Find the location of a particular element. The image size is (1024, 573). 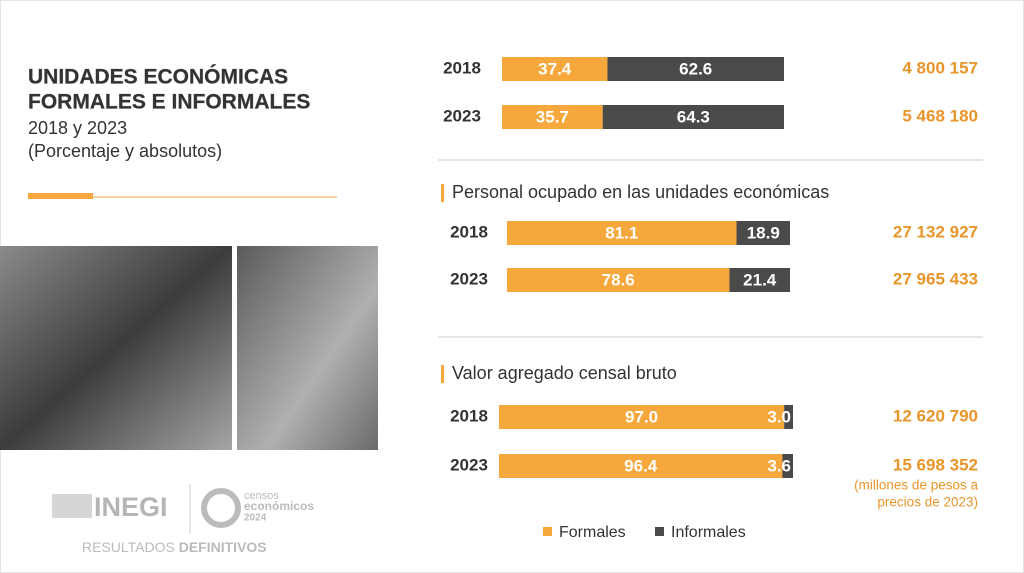

bar-label: 3.6 is located at coordinates (779, 465).